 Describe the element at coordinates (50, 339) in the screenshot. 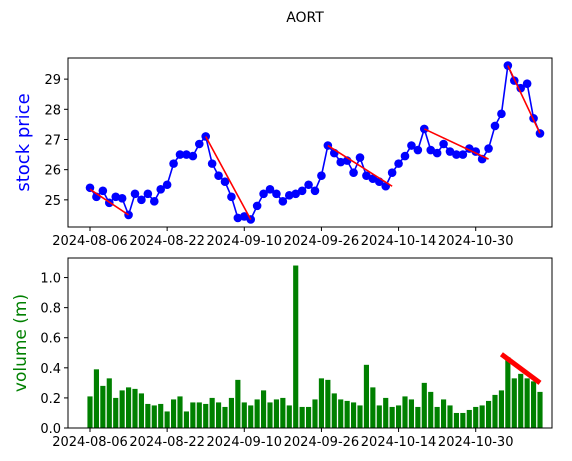

I see `volume-ytick-label: 0.6` at that location.